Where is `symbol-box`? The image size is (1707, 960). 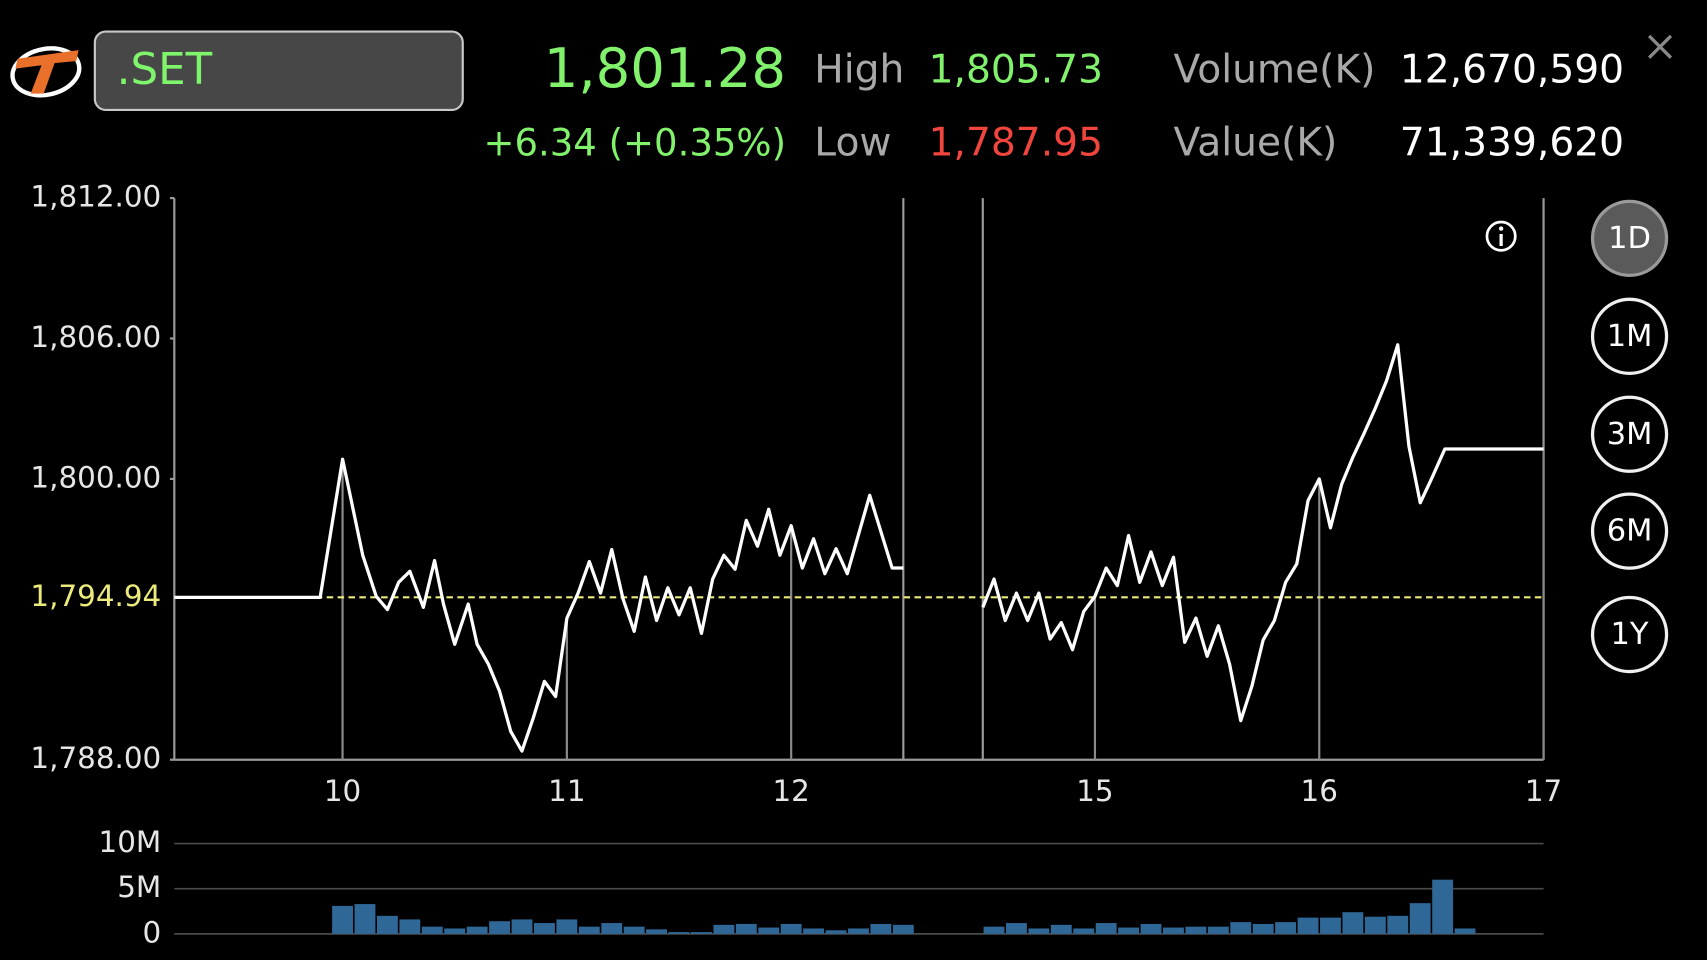
symbol-box is located at coordinates (278, 71).